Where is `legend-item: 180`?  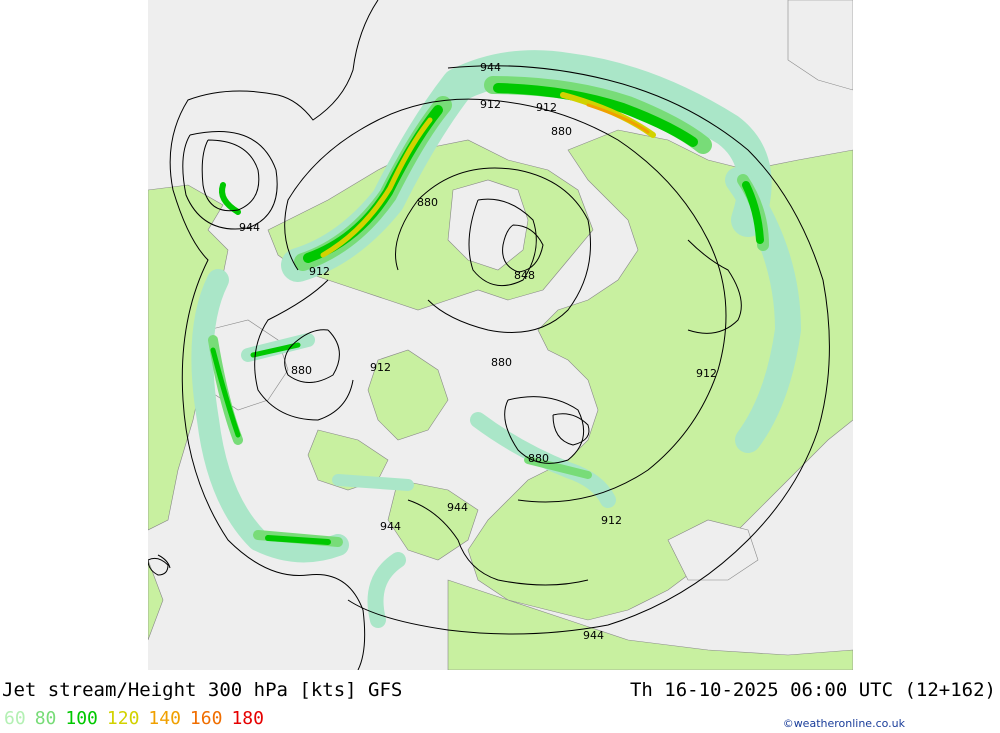 legend-item: 180 is located at coordinates (247, 718).